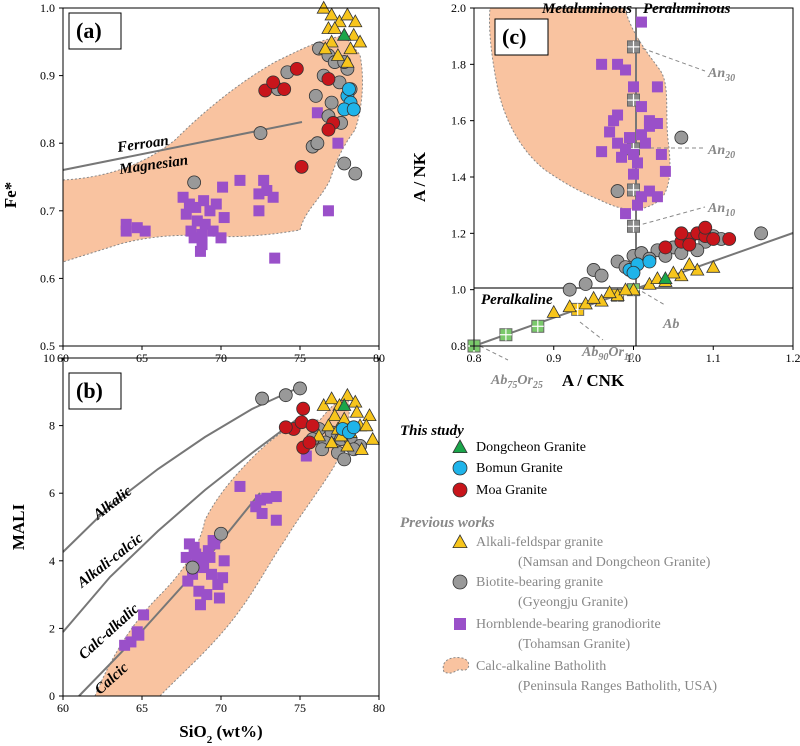 This screenshot has width=800, height=746. I want to click on y-tick-label: 0.6, so click(47, 278).